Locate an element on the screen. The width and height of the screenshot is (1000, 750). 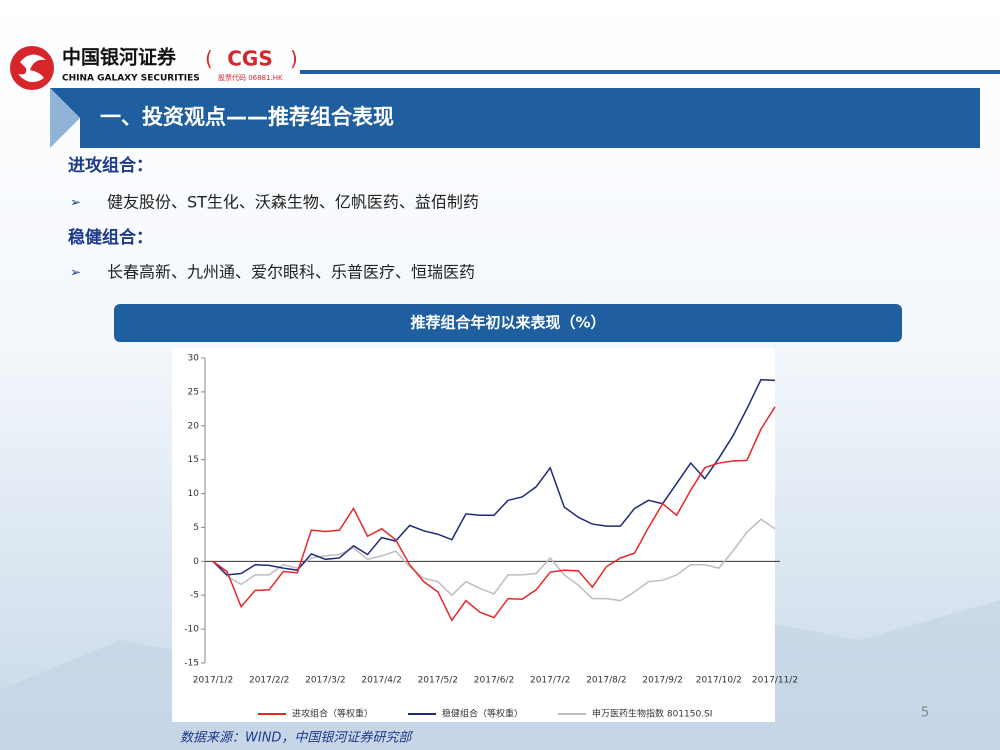
x-tick-label: 2017/1/2 is located at coordinates (213, 681).